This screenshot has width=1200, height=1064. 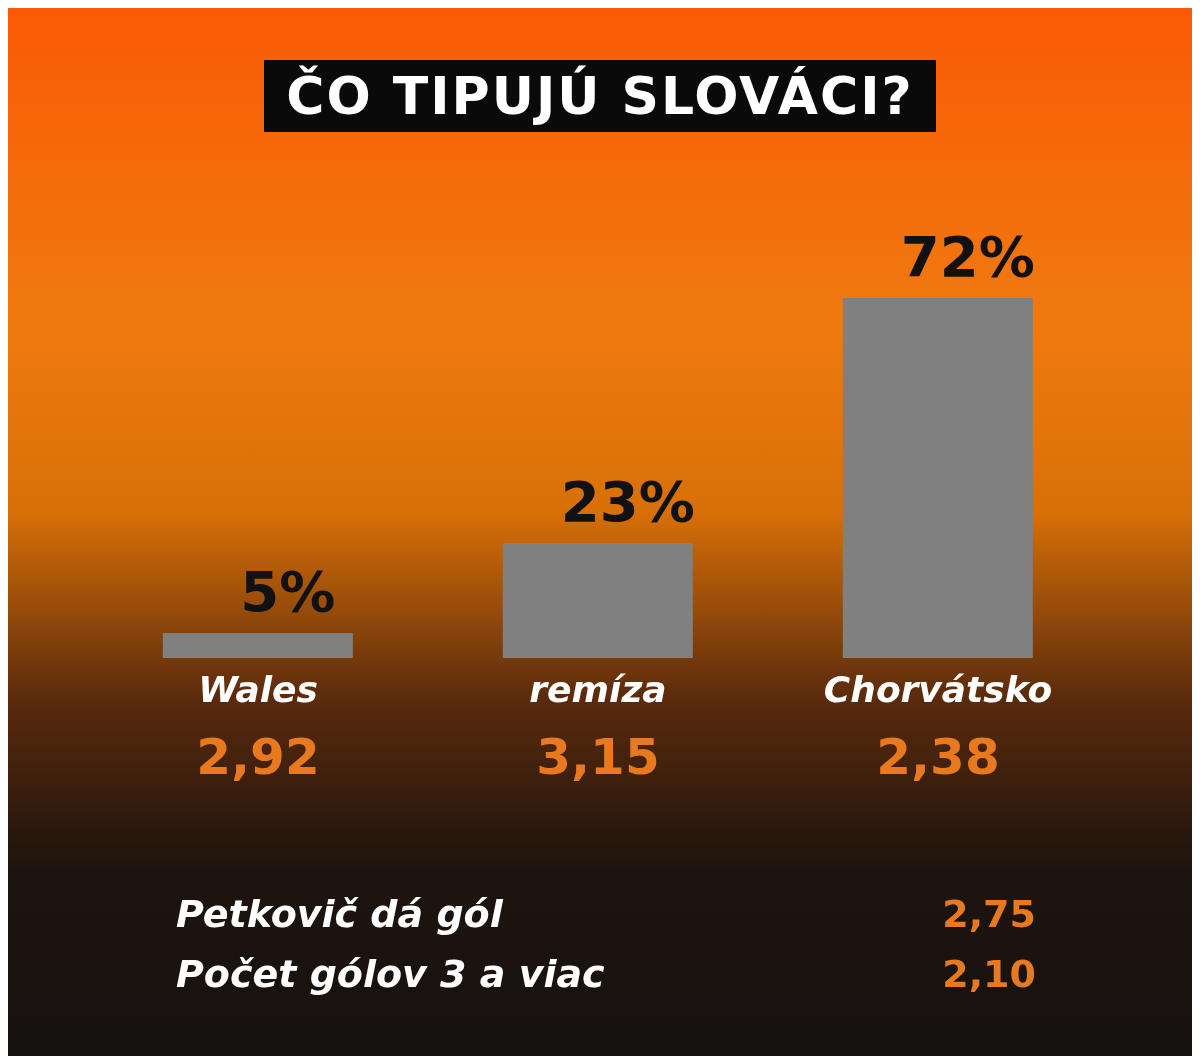 What do you see at coordinates (627, 501) in the screenshot?
I see `data-label: 23%` at bounding box center [627, 501].